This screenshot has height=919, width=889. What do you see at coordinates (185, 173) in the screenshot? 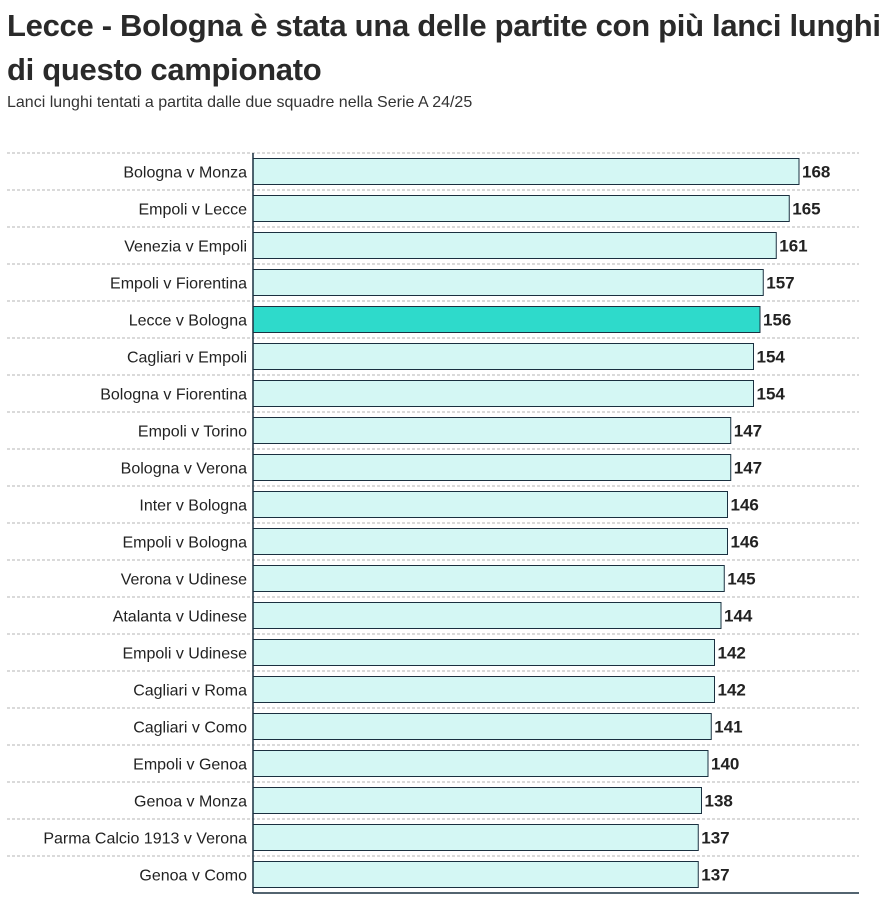
I see `category-label: Bologna v Monza` at bounding box center [185, 173].